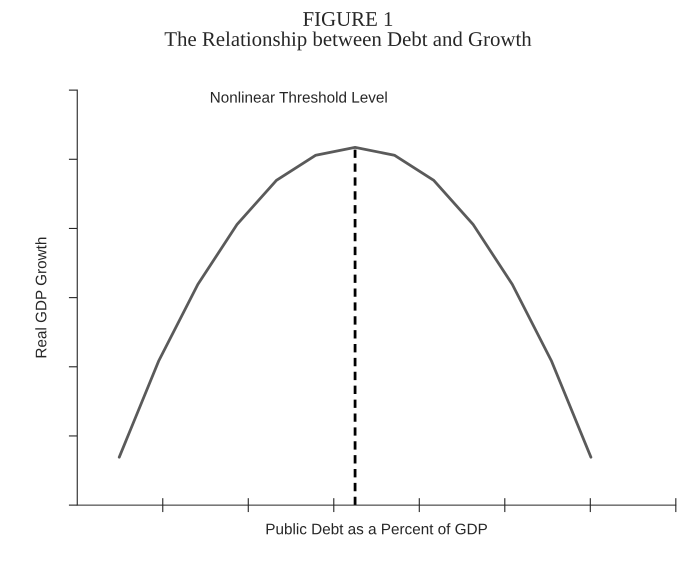 The image size is (696, 574). What do you see at coordinates (298, 97) in the screenshot?
I see `text: Nonlinear Threshold Level` at bounding box center [298, 97].